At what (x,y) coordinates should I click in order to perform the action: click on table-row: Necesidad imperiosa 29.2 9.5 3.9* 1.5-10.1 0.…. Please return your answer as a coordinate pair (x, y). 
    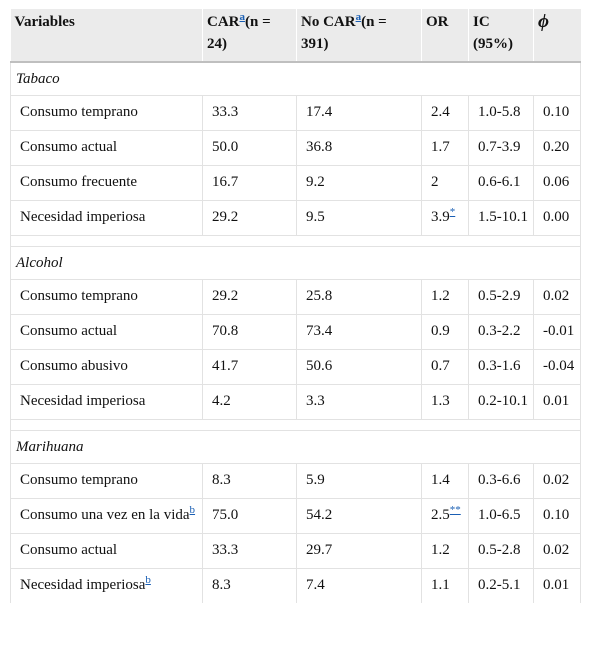
    Looking at the image, I should click on (295, 218).